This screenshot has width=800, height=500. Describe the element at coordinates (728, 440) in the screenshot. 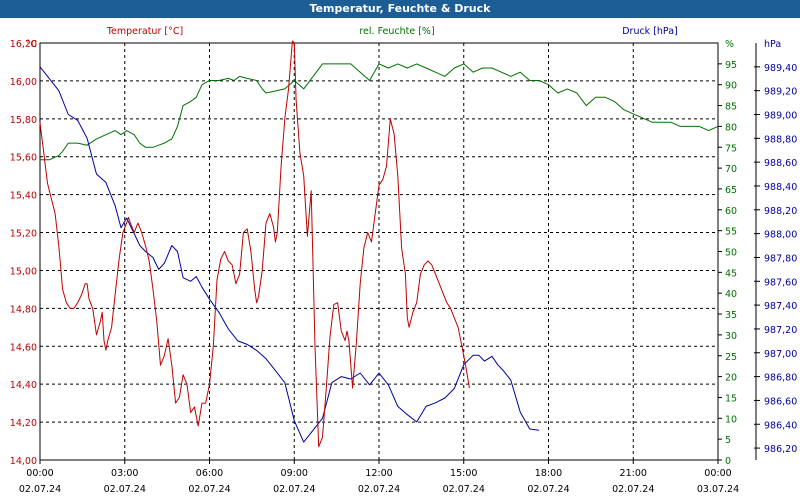

I see `right-axis-humidity-tick-label: 5` at that location.